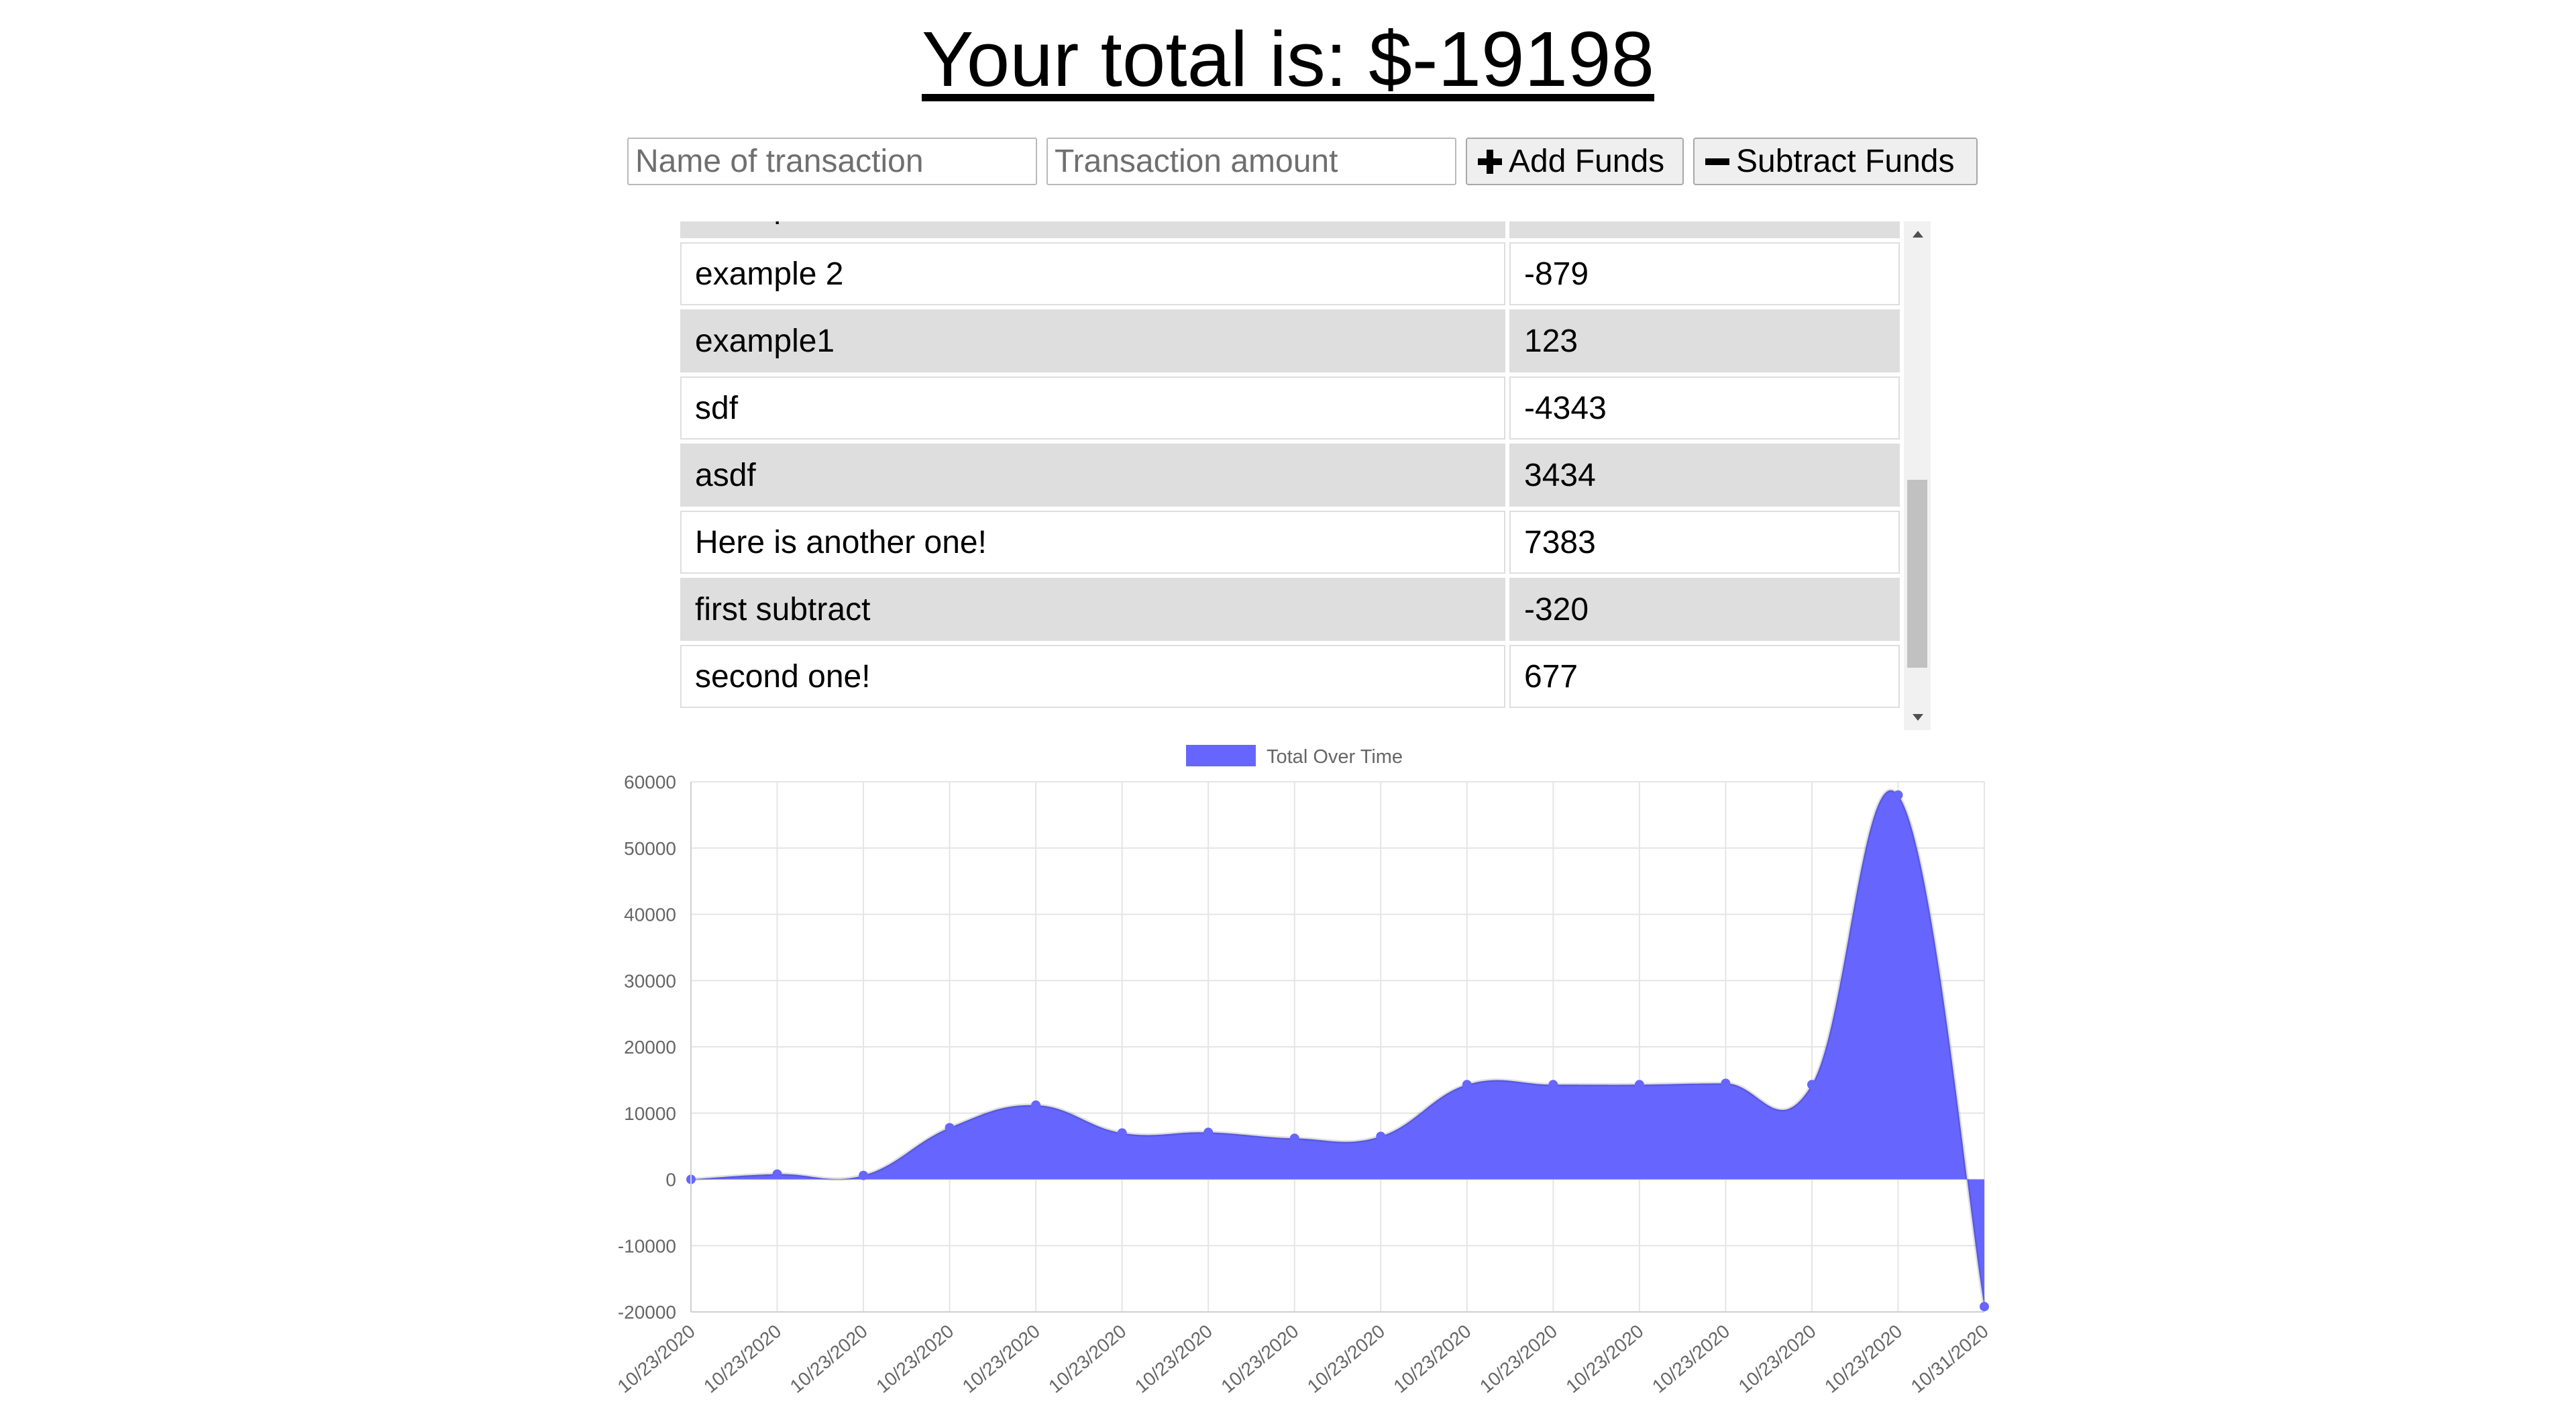  I want to click on transaction-amount: -4343, so click(1704, 408).